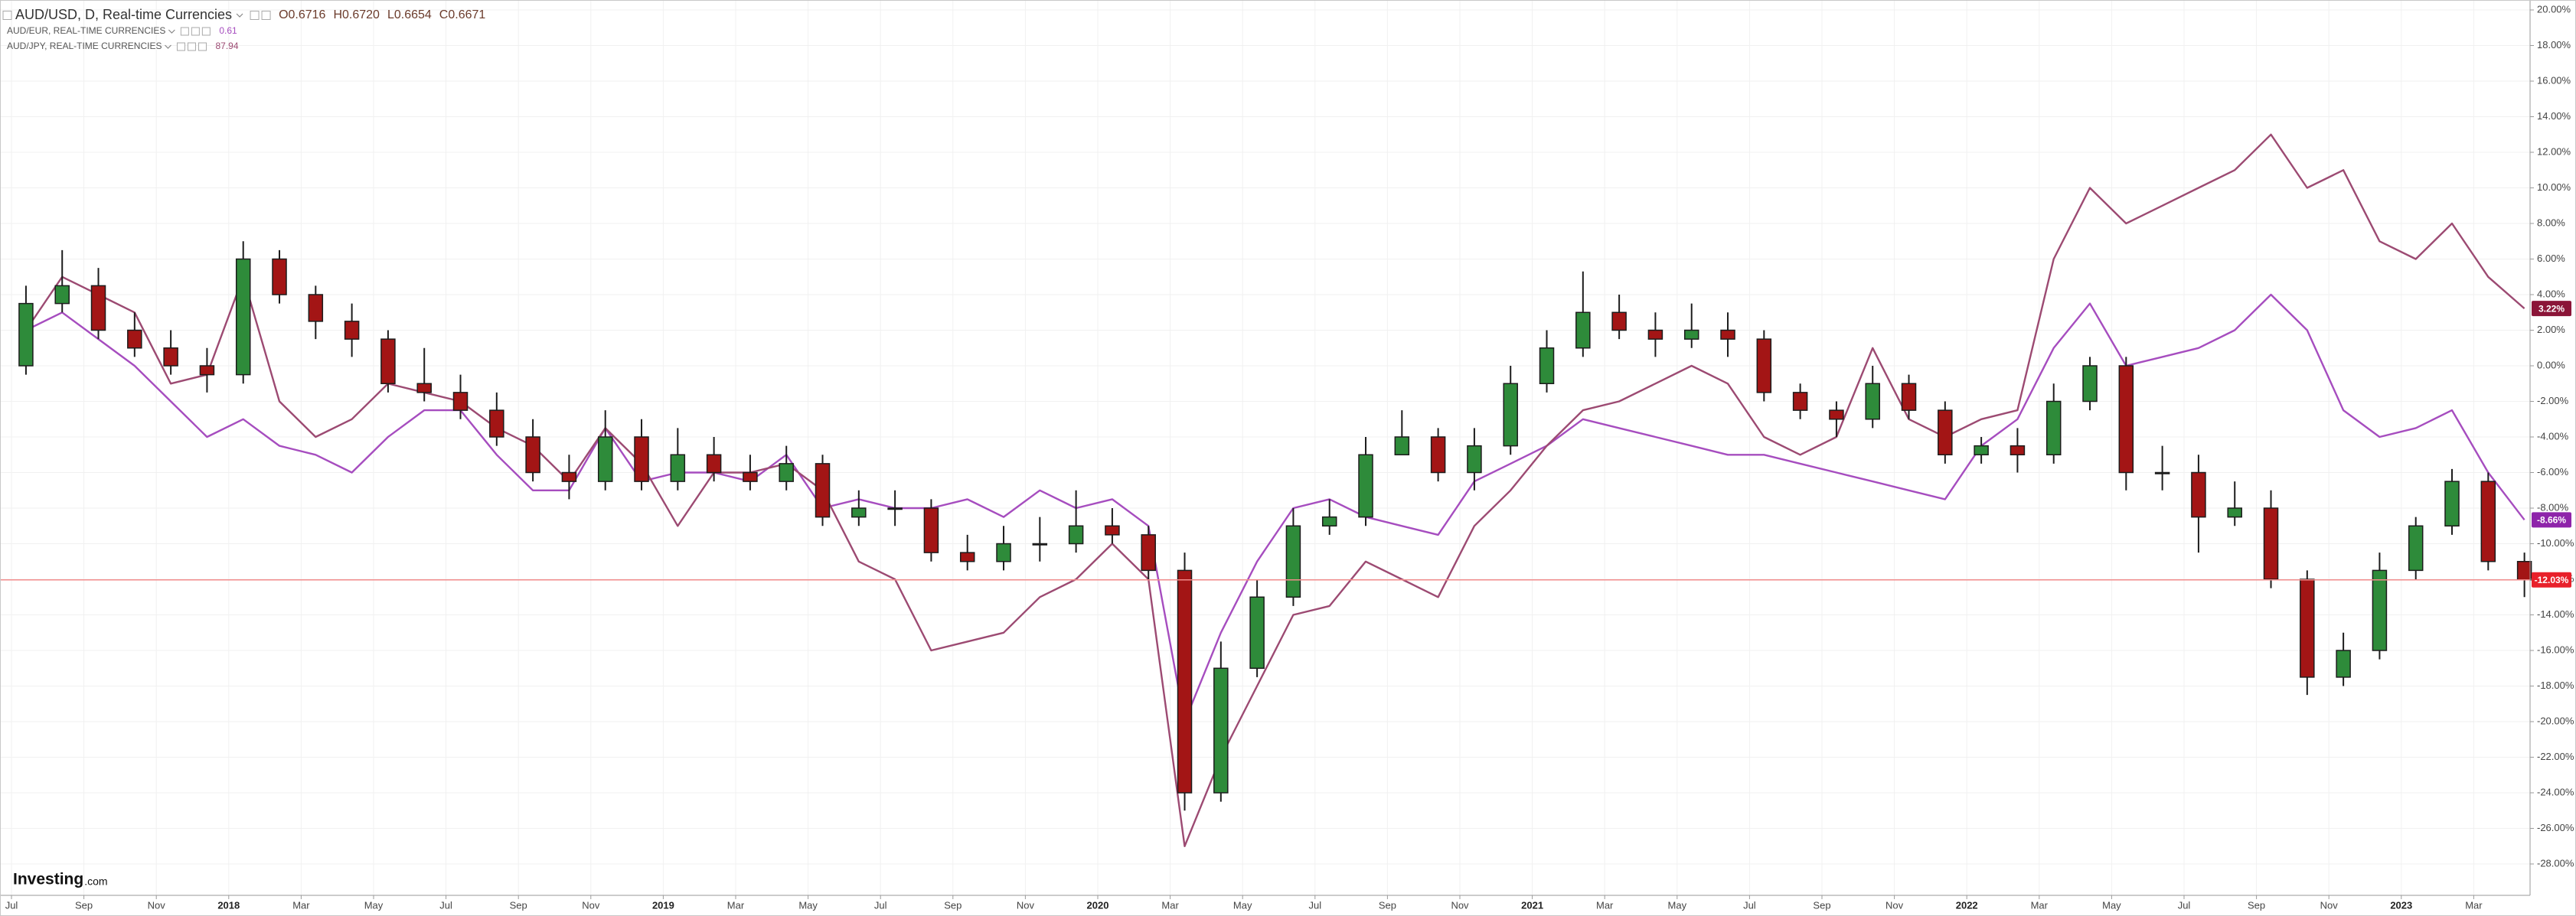  I want to click on y-tick-label: -14.00%, so click(2555, 614).